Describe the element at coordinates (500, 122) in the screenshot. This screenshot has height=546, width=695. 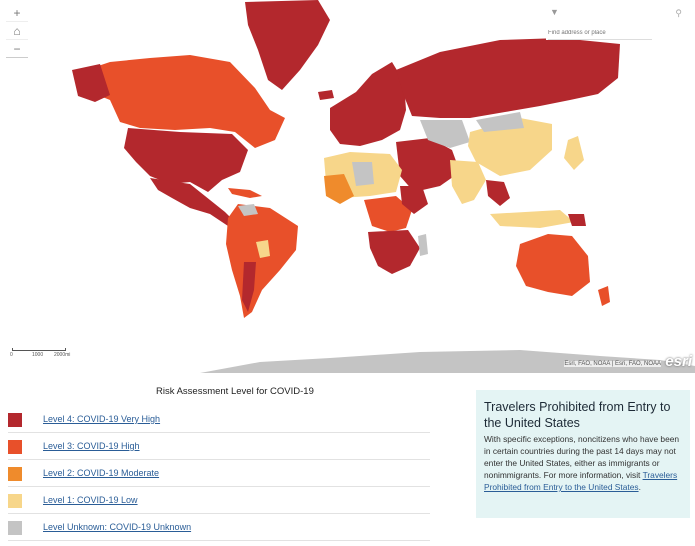
I see `region-mongolia` at that location.